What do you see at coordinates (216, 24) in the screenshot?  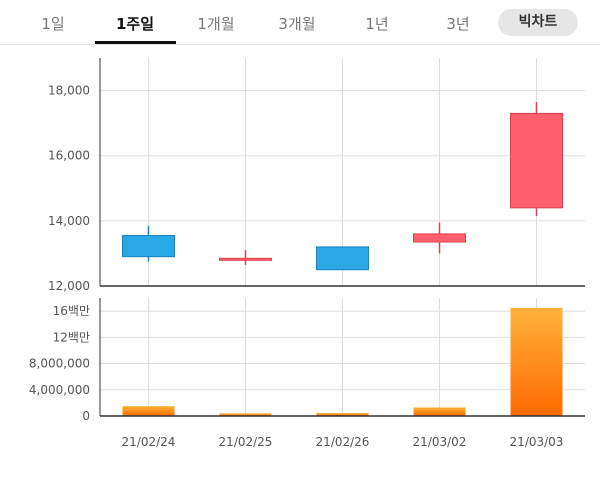 I see `tab-1month: 1개월` at bounding box center [216, 24].